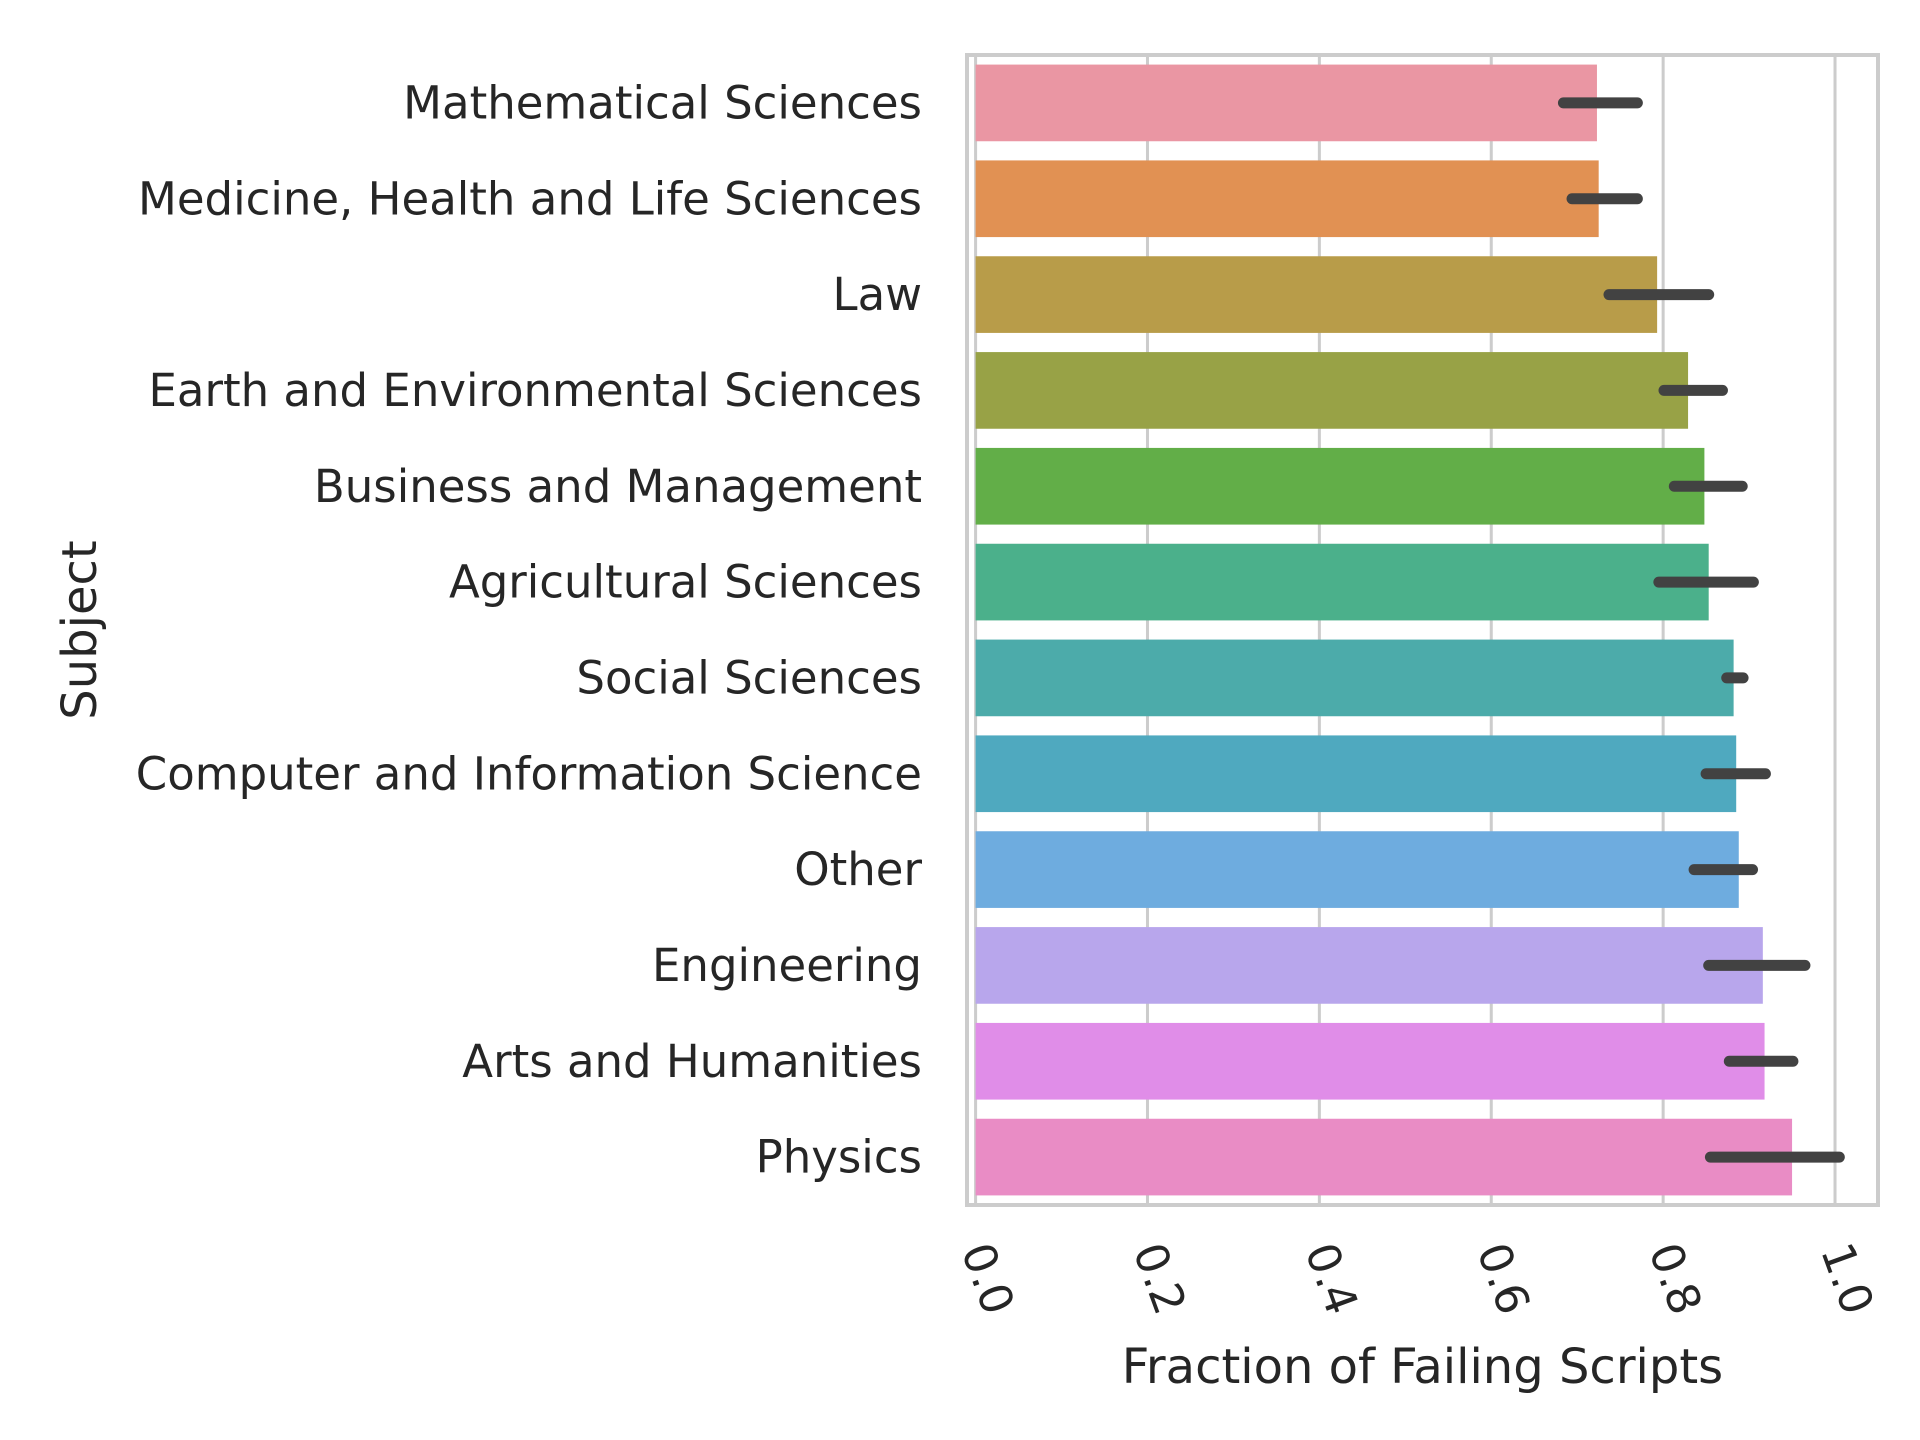  I want to click on x-tick-label-4: 0.8, so click(1675, 1278).